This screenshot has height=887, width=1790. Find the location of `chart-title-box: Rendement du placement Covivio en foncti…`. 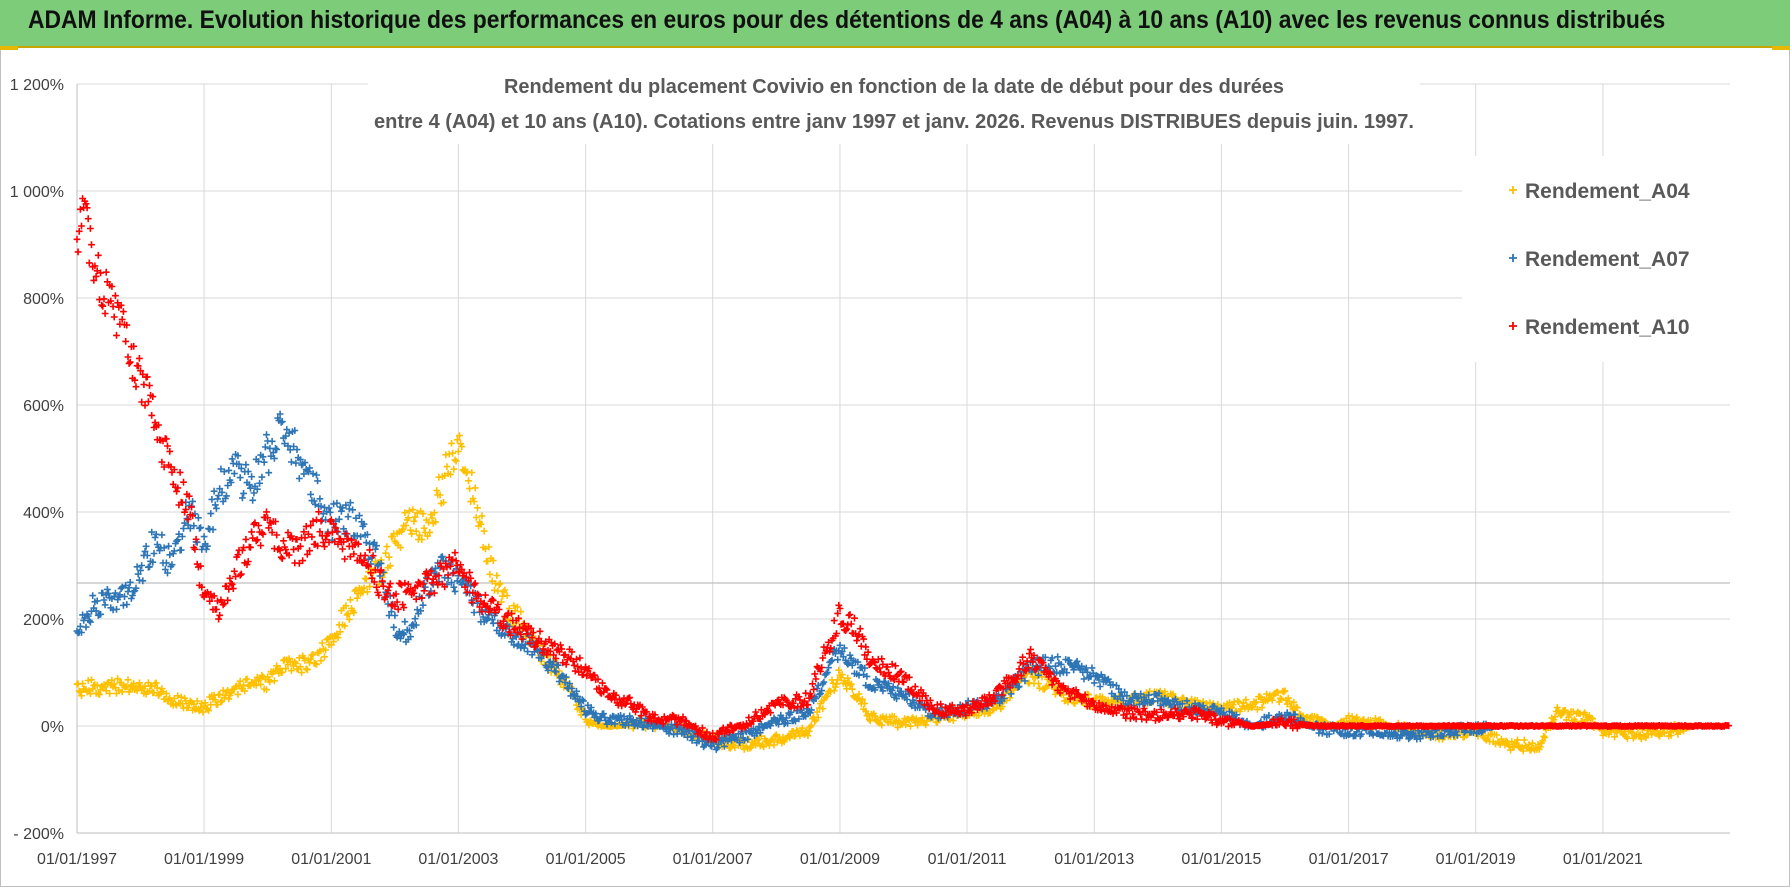

chart-title-box: Rendement du placement Covivio en foncti… is located at coordinates (894, 107).